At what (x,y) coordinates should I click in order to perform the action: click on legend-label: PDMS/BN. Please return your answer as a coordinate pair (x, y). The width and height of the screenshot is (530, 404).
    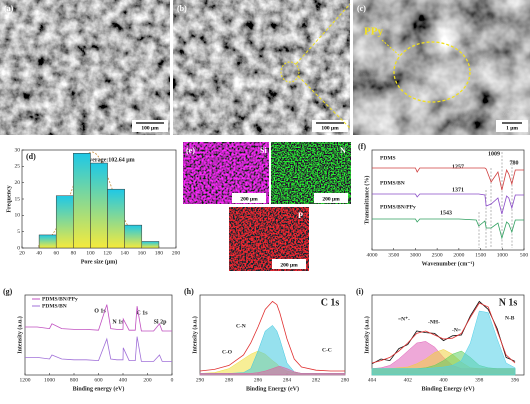
    Looking at the image, I should click on (54, 306).